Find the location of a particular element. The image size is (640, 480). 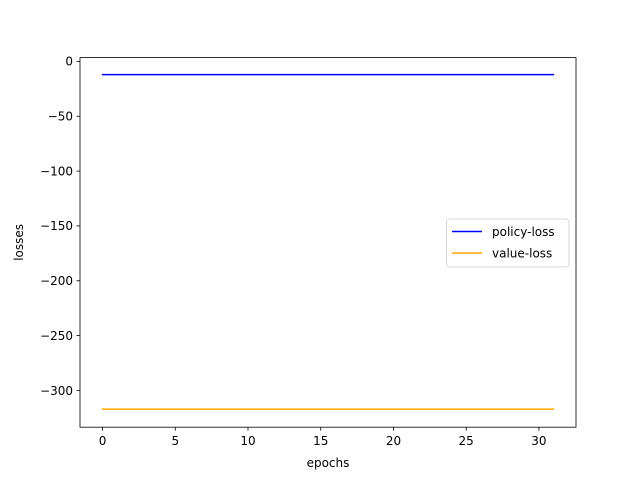

x-tick-label: 0 is located at coordinates (103, 441).